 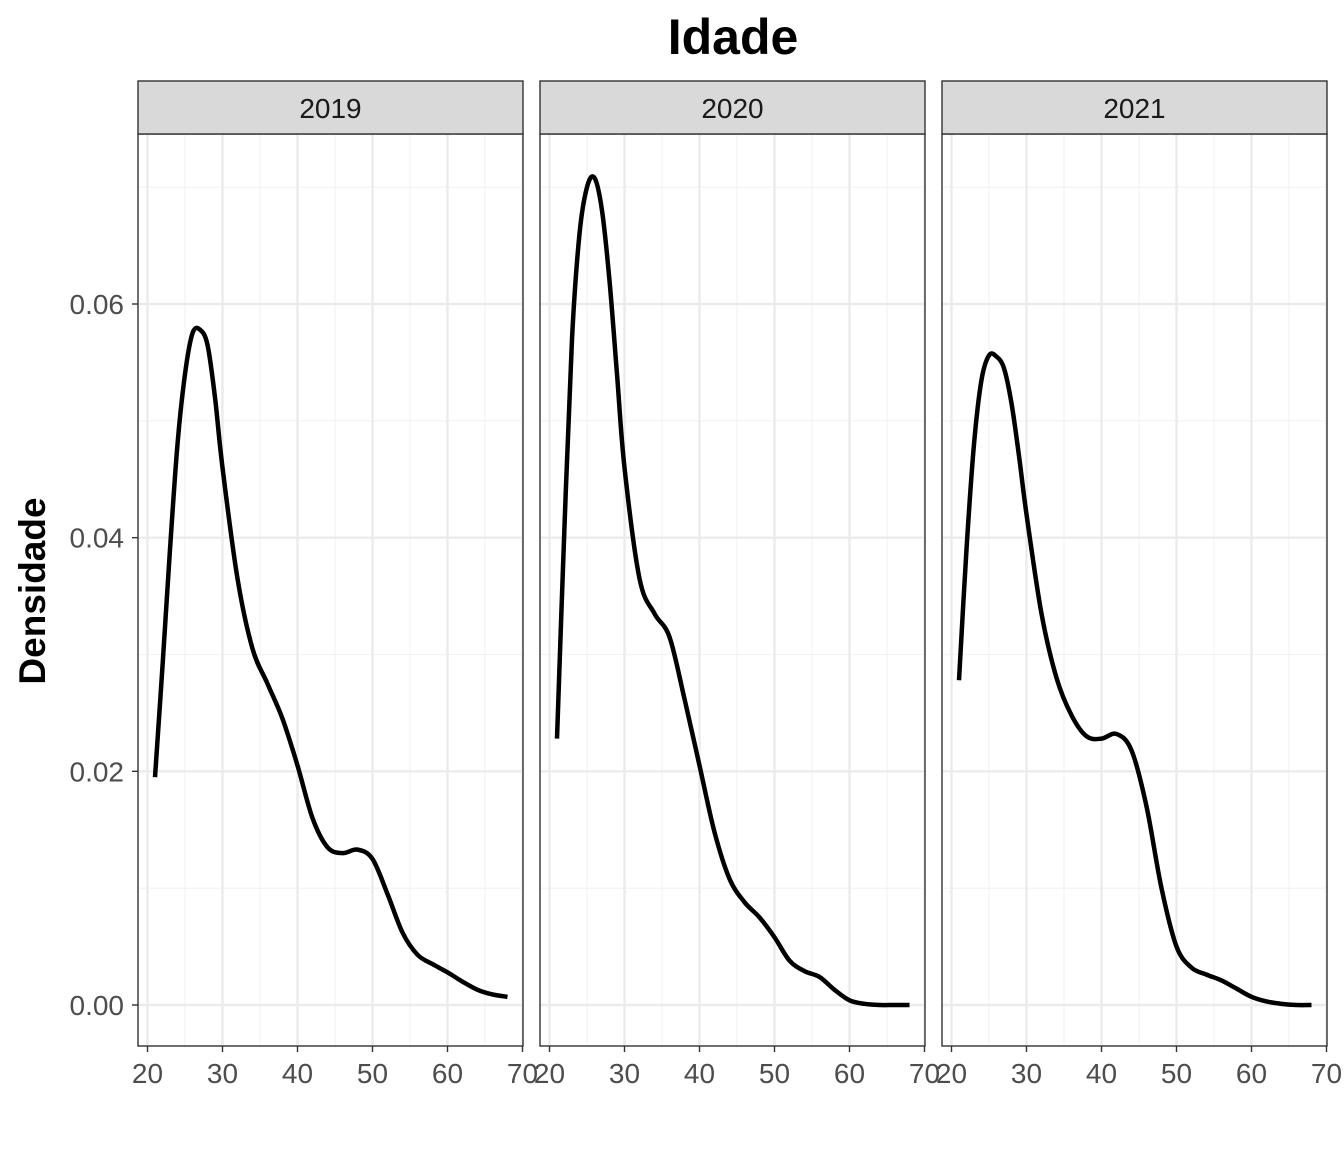 I want to click on facet-strip-label: 2021, so click(x=1134, y=108).